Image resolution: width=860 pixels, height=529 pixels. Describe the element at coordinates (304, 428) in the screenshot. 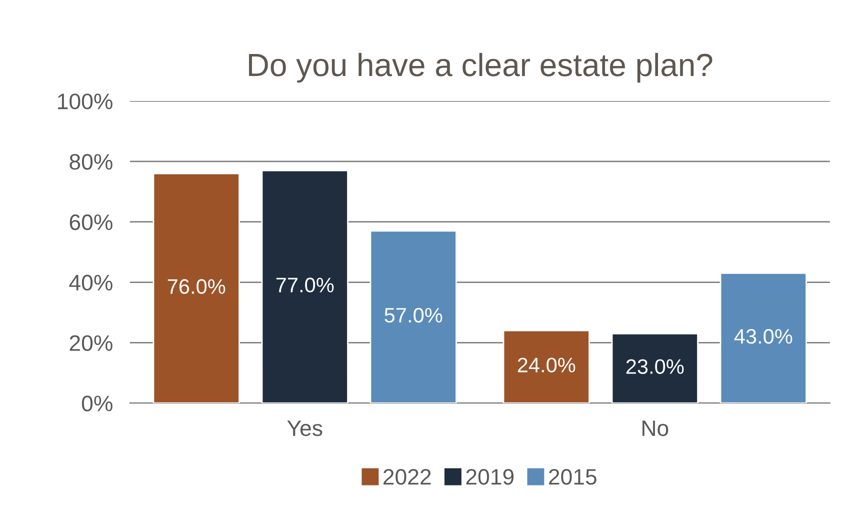

I see `x-tick-label: Yes` at that location.